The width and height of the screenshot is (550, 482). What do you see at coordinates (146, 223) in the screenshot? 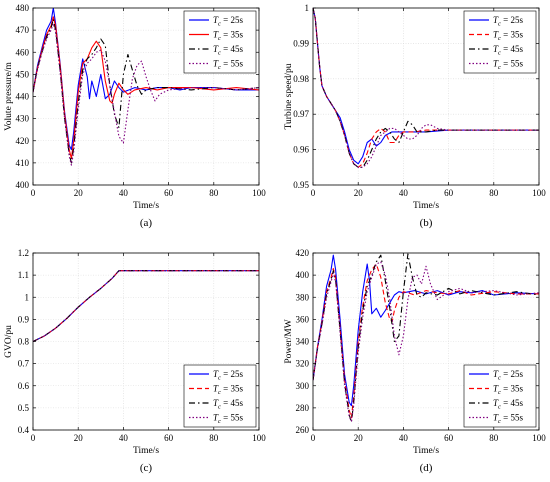
I see `panel-caption: (a)` at bounding box center [146, 223].